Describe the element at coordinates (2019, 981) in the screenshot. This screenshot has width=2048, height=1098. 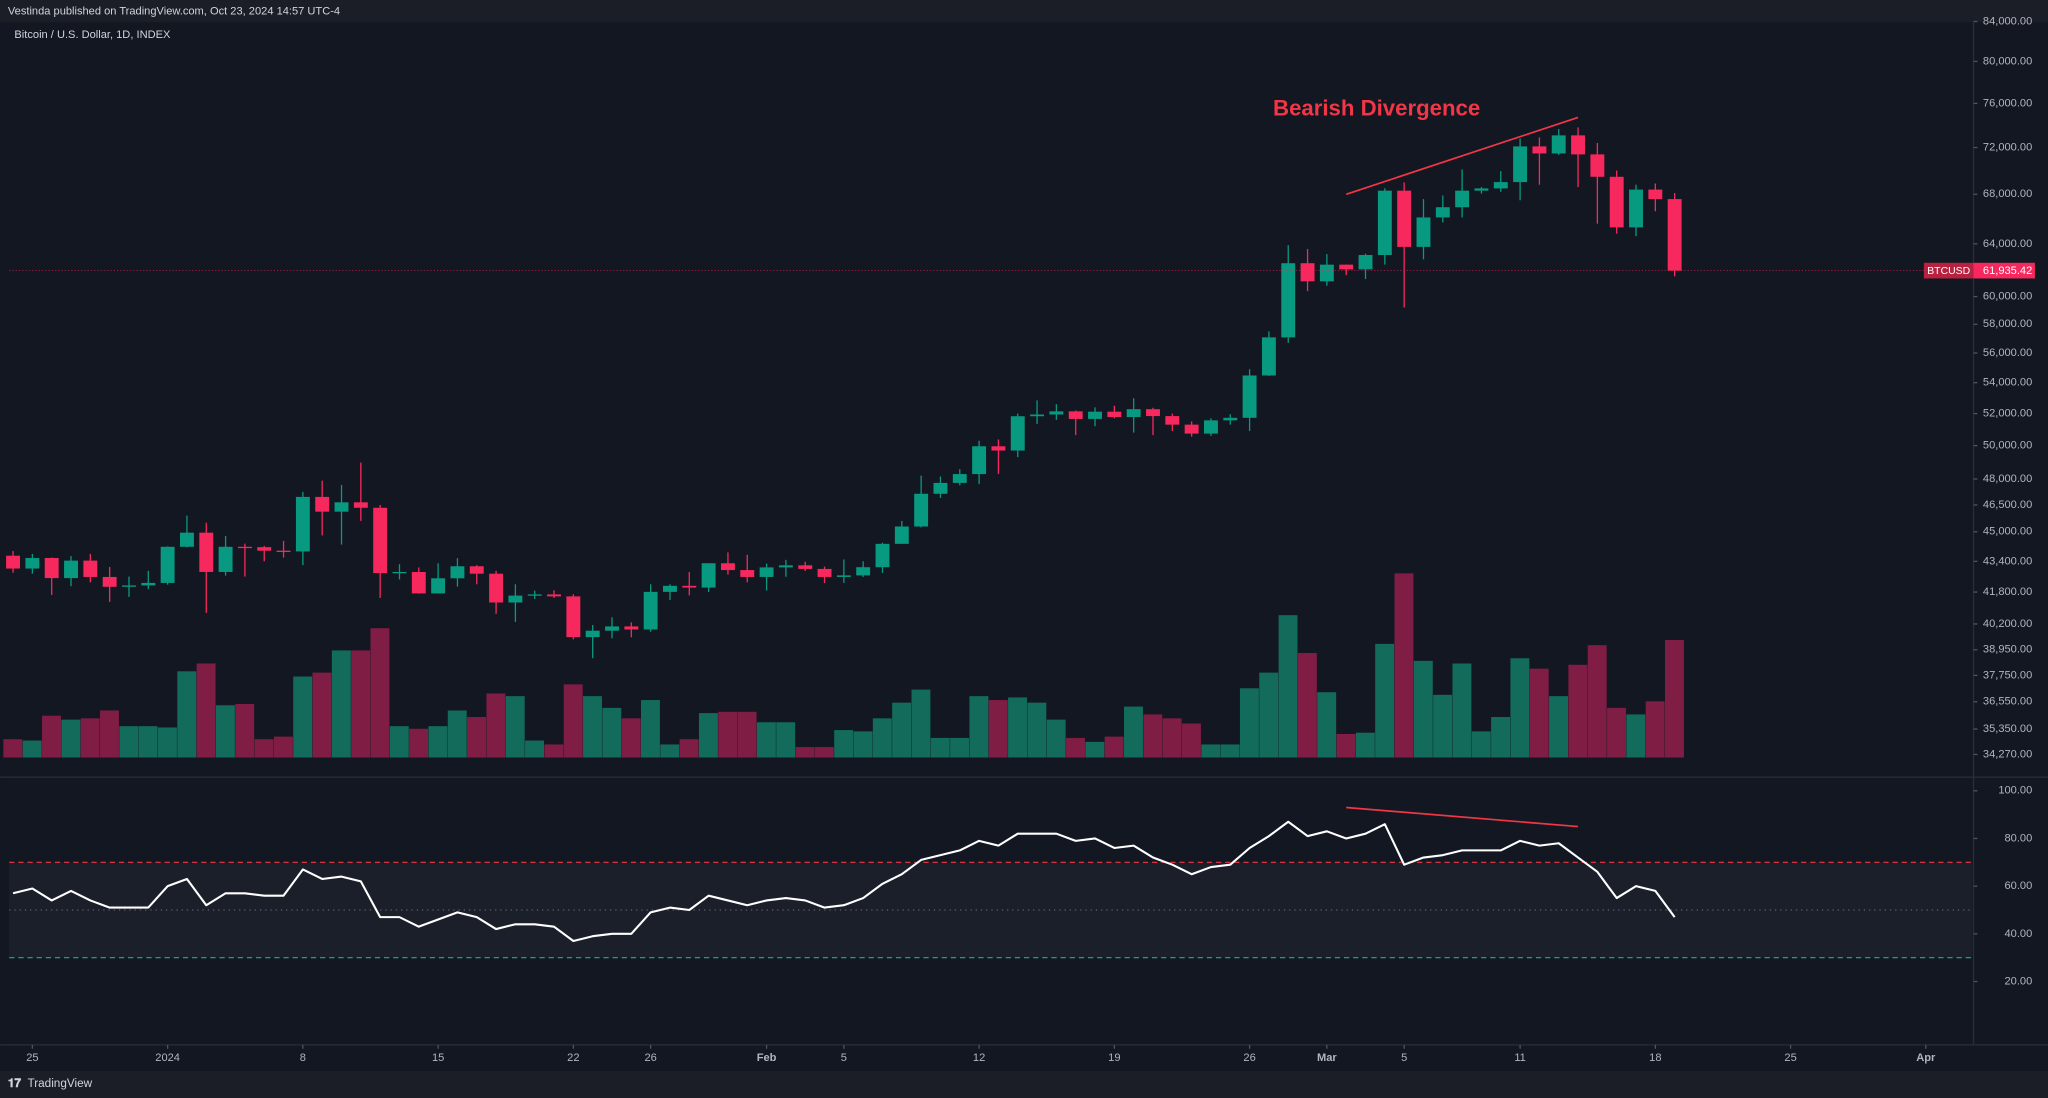
I see `y-tick-label: 20.00` at that location.